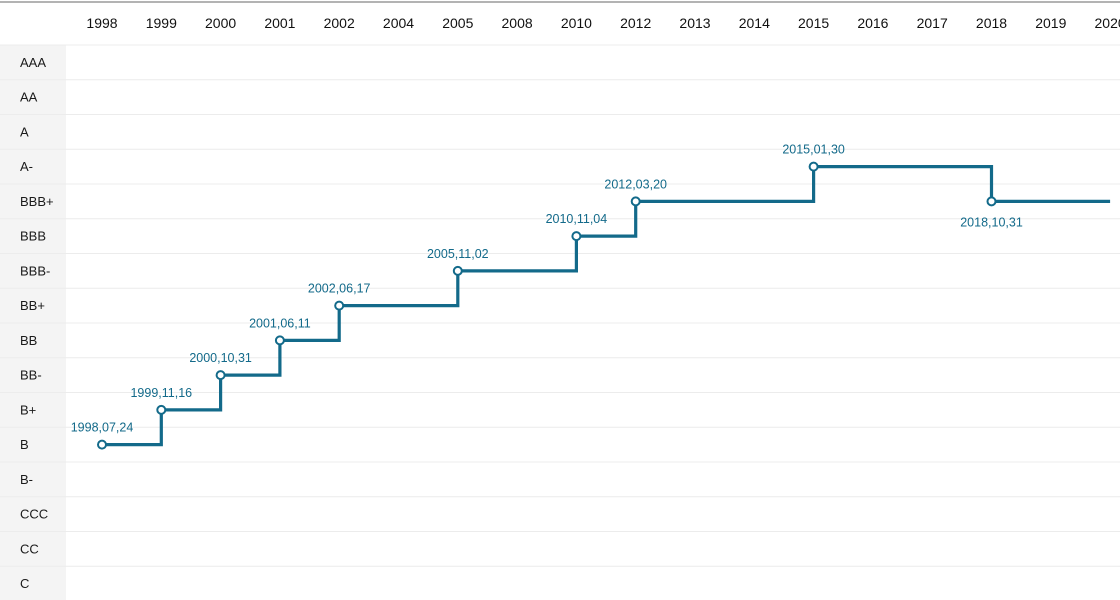  Describe the element at coordinates (1050, 23) in the screenshot. I see `x-tick-label: 2019` at that location.